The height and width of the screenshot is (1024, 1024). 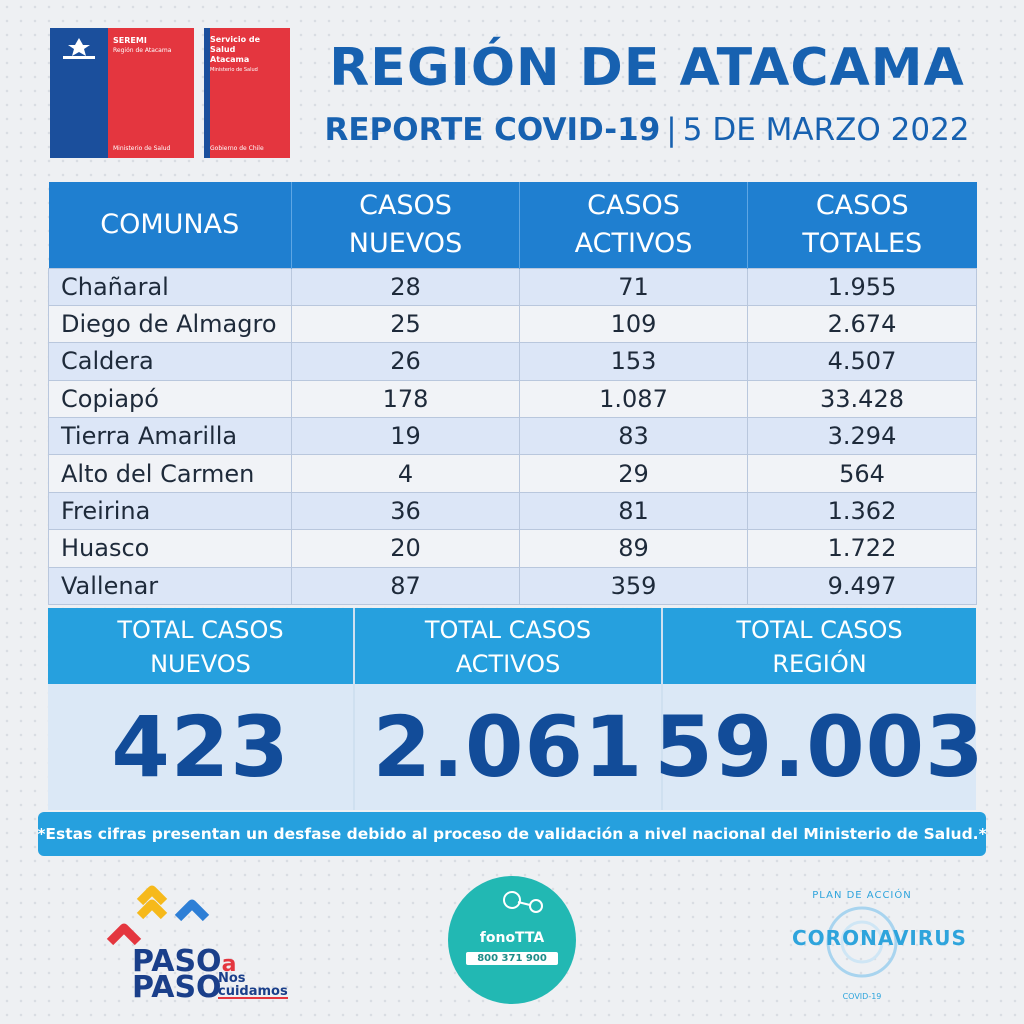 I want to click on nos-cuidamos: Nos cuidamos, so click(x=253, y=985).